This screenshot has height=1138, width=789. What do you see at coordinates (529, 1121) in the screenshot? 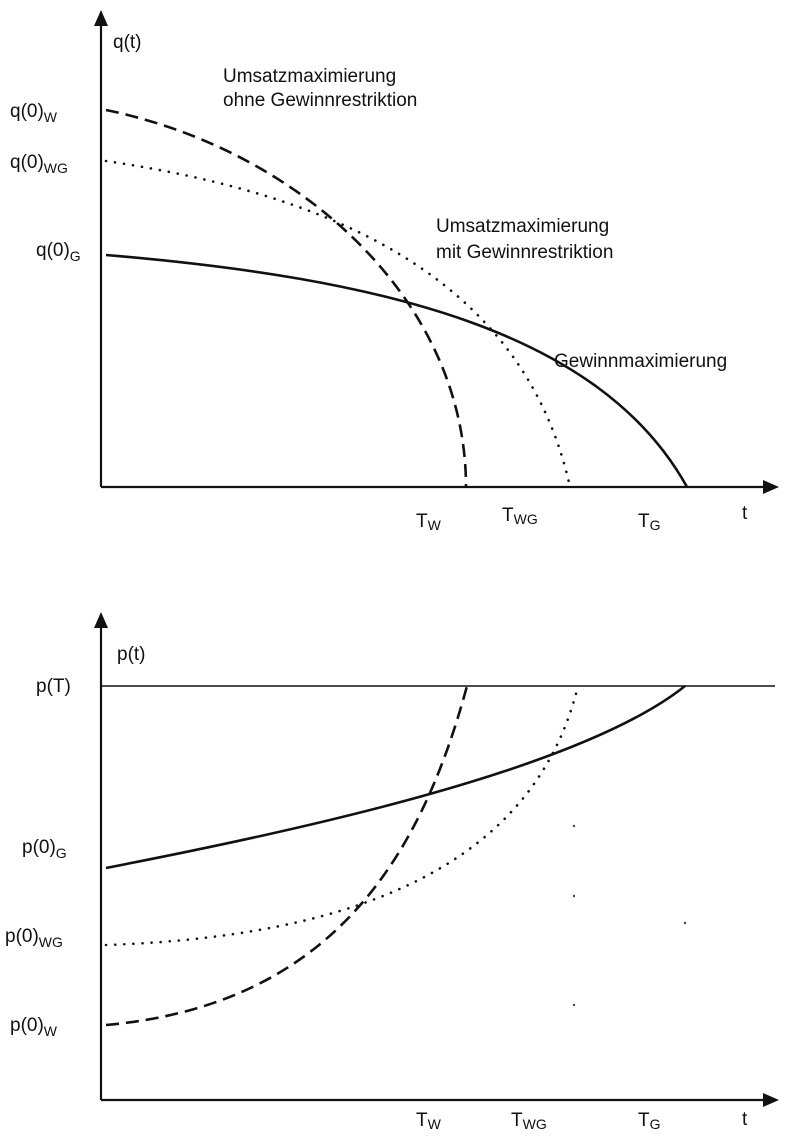
I see `bottom-xtick-twg: TWG` at bounding box center [529, 1121].